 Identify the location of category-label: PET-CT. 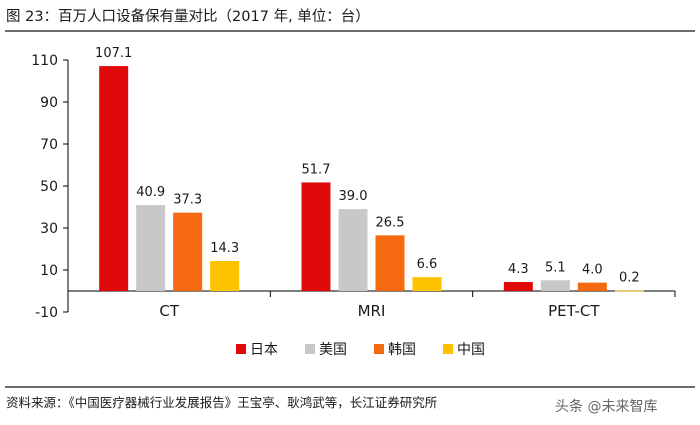
(574, 311).